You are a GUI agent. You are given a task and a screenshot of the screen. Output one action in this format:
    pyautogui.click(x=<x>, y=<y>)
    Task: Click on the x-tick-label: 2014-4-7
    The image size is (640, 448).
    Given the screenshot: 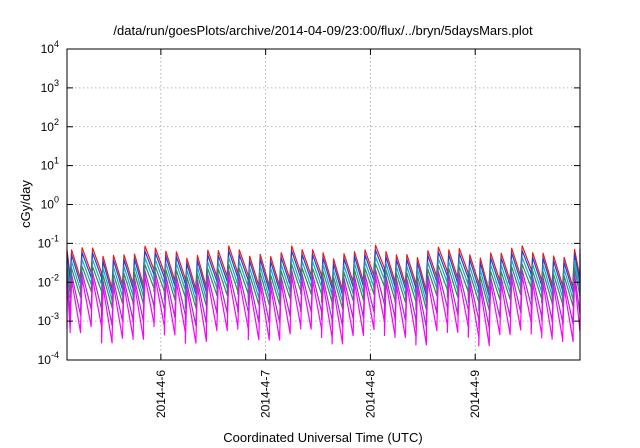 What is the action you would take?
    pyautogui.click(x=266, y=394)
    